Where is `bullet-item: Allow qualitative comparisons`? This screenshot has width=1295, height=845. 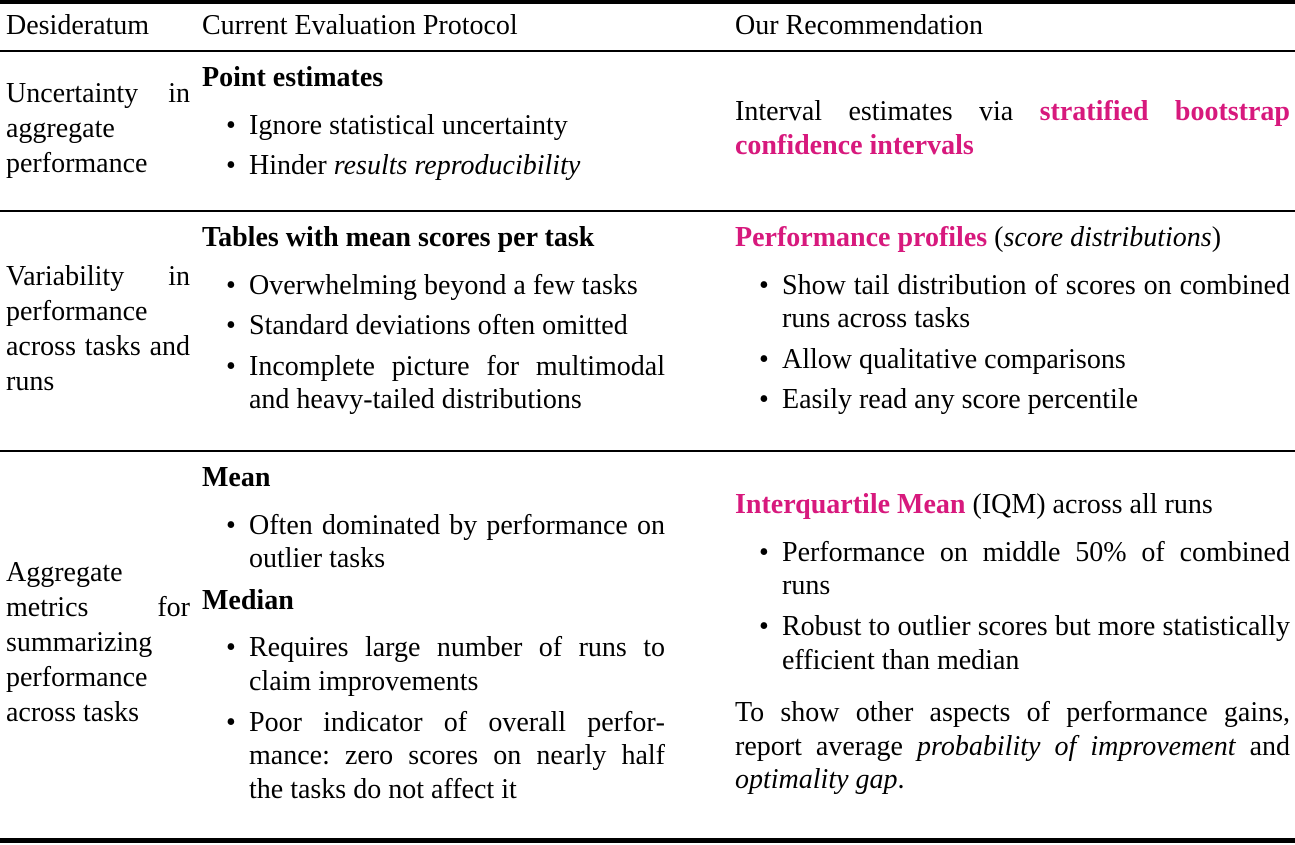 bullet-item: Allow qualitative comparisons is located at coordinates (1012, 360).